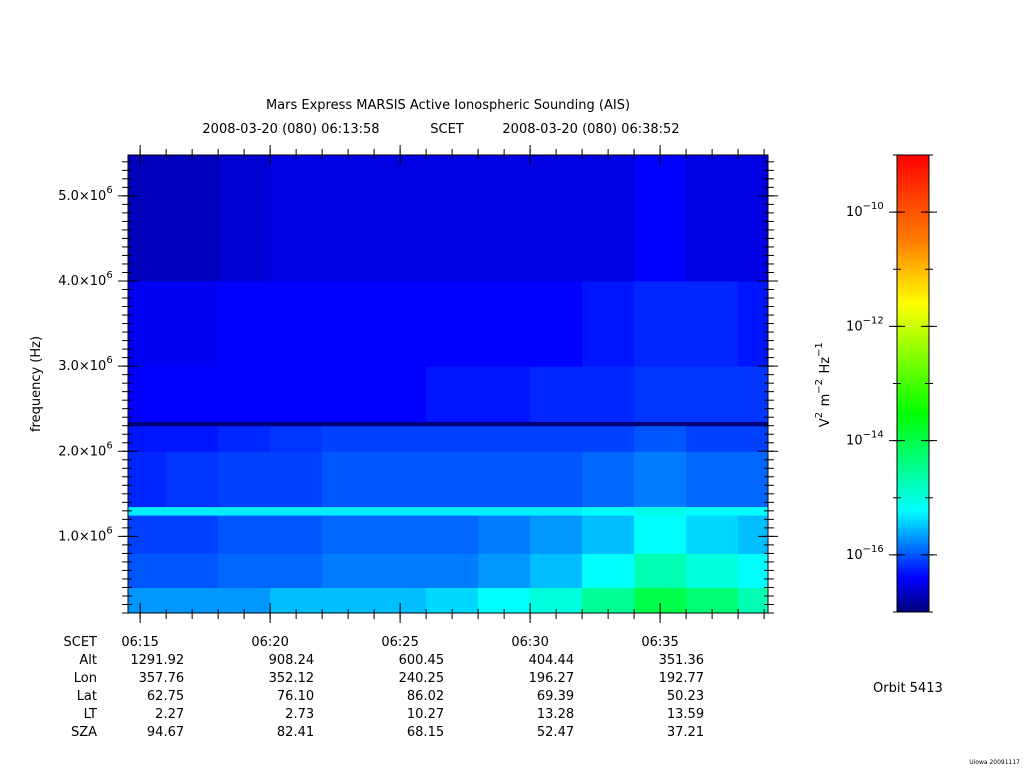  What do you see at coordinates (685, 696) in the screenshot?
I see `ephemeris-value: 50.23` at bounding box center [685, 696].